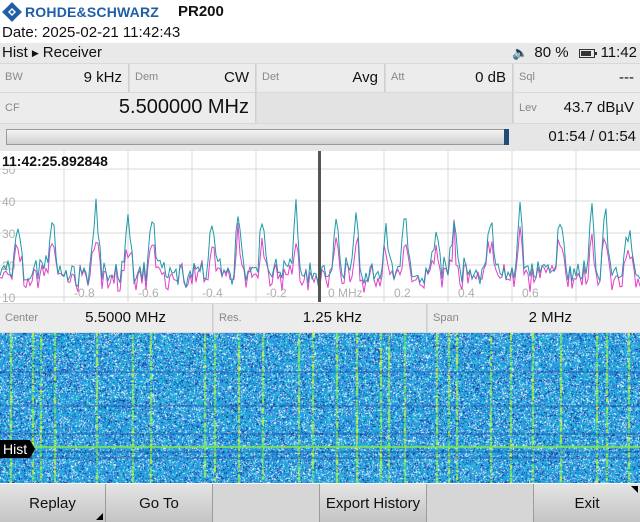  What do you see at coordinates (201, 11) in the screenshot?
I see `device-model: PR200` at bounding box center [201, 11].